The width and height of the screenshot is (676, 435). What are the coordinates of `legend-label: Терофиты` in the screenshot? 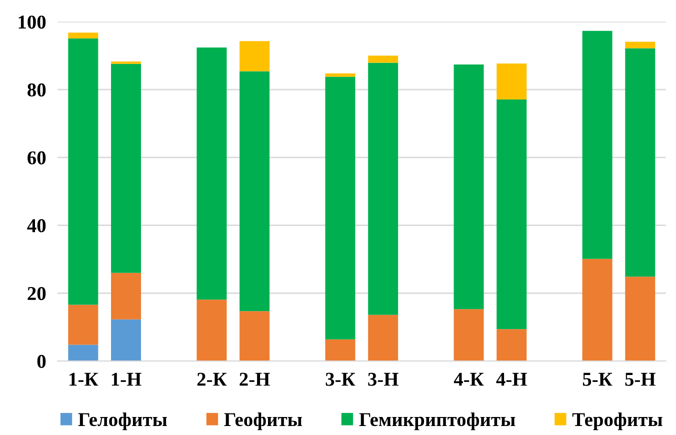 It's located at (617, 421).